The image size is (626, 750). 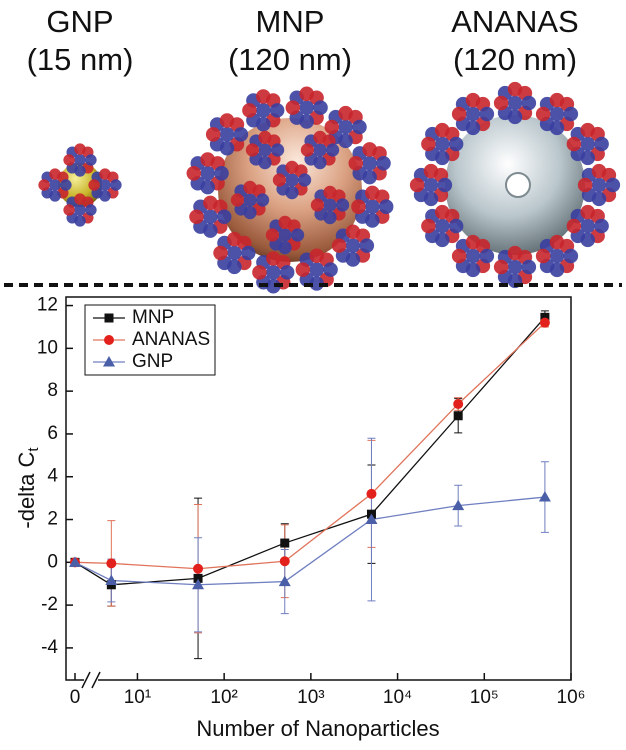 I want to click on x-tick-label: 0, so click(x=75, y=697).